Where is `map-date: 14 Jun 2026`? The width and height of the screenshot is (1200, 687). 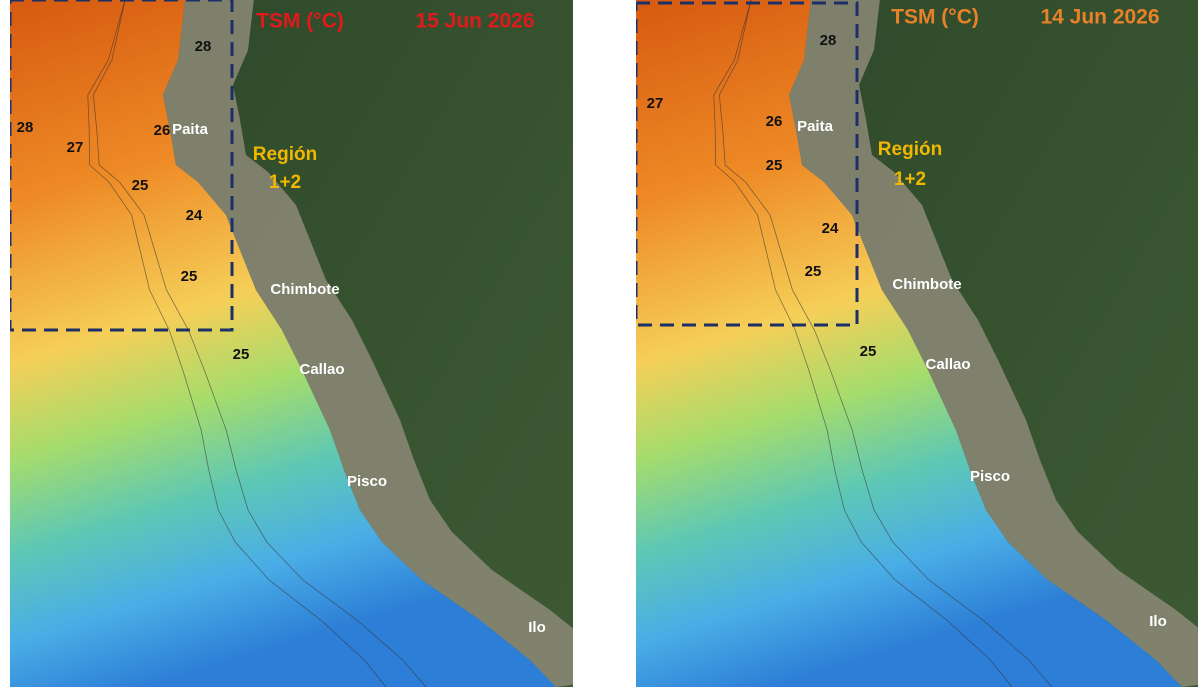 map-date: 14 Jun 2026 is located at coordinates (1099, 17).